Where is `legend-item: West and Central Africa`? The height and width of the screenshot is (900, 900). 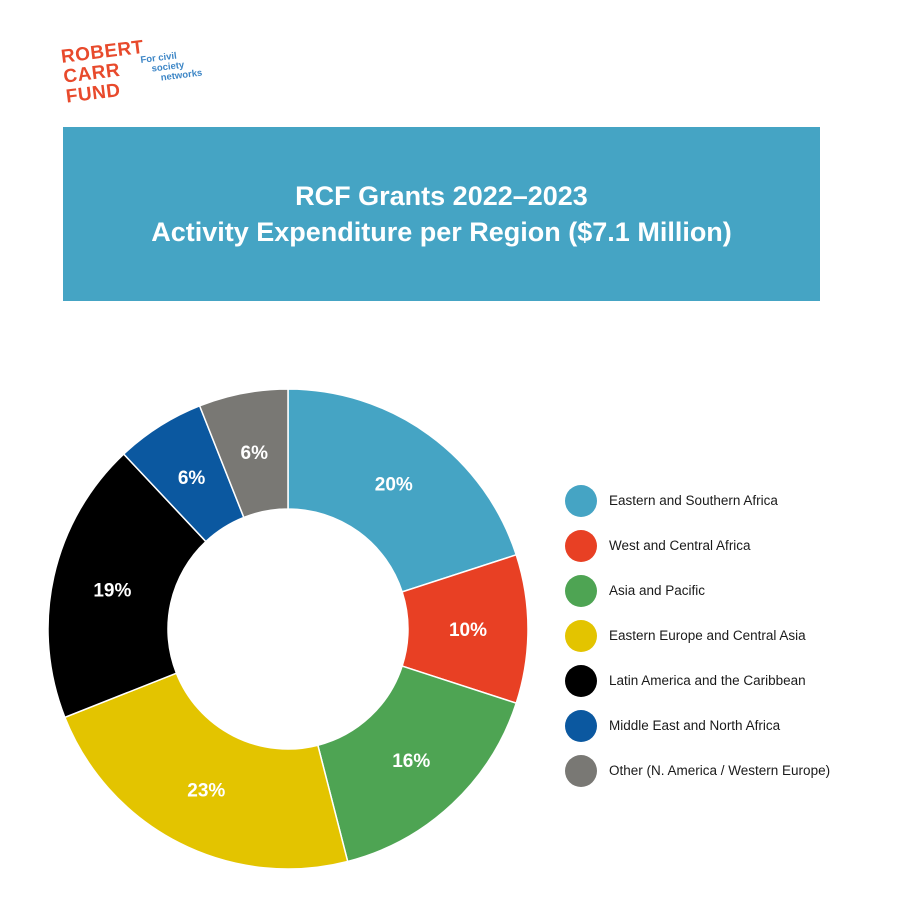
legend-item: West and Central Africa is located at coordinates (725, 545).